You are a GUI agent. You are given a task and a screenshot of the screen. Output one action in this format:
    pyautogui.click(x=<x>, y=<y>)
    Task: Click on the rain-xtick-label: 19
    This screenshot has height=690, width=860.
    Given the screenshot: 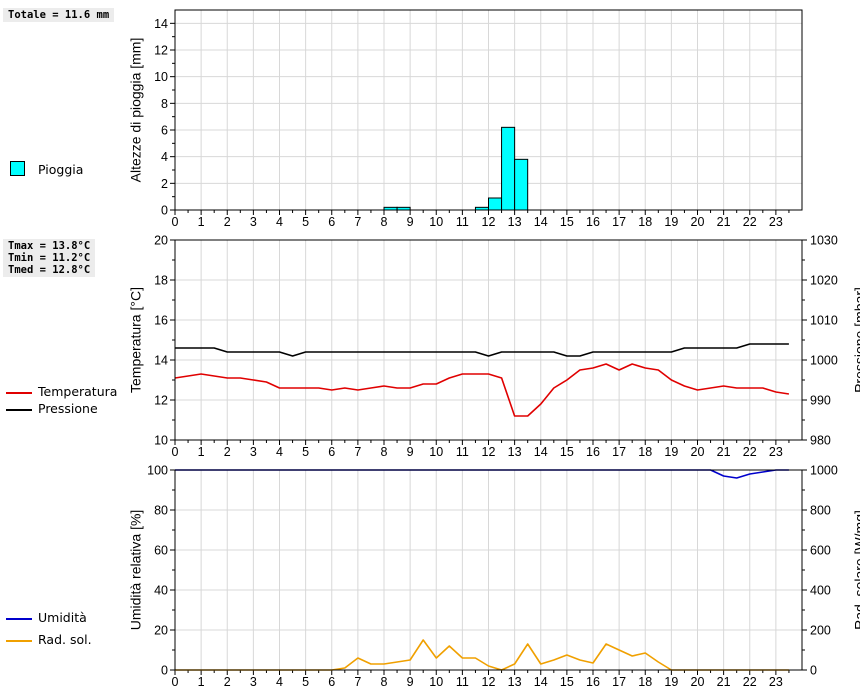 What is the action you would take?
    pyautogui.click(x=671, y=222)
    